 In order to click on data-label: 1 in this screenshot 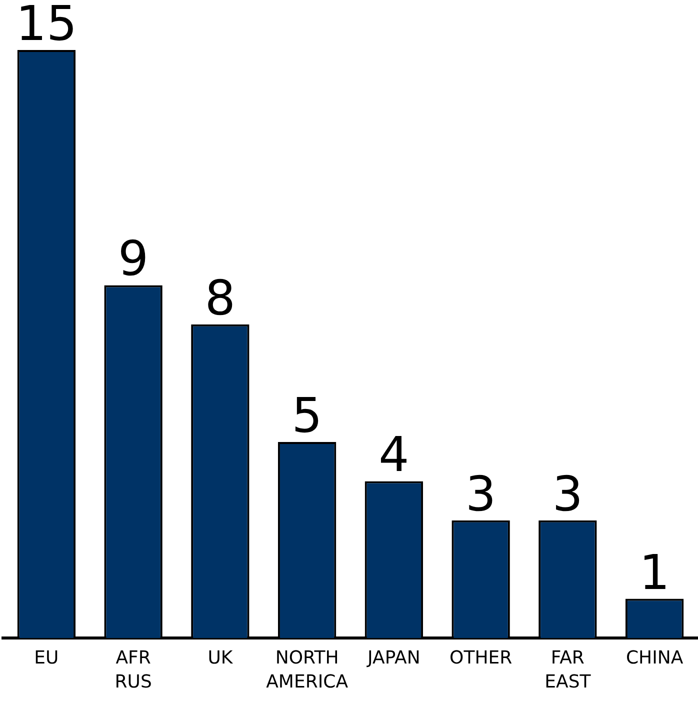, I will do `click(654, 572)`.